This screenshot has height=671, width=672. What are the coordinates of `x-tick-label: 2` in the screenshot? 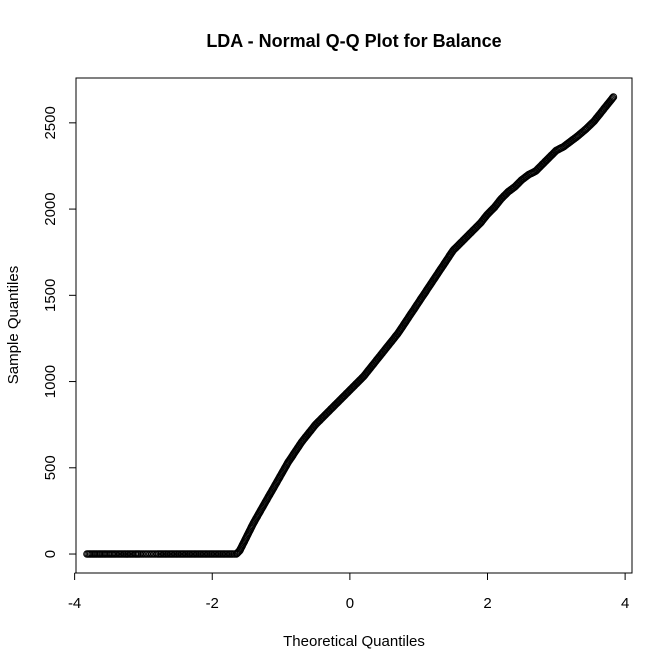 It's located at (487, 603).